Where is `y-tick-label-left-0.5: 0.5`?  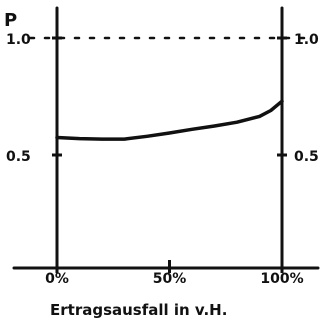
y-tick-label-left-0.5: 0.5 is located at coordinates (18, 157).